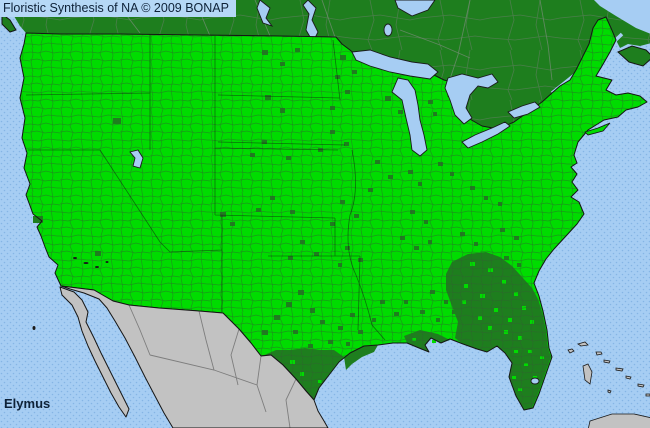  What do you see at coordinates (622, 17) in the screenshot?
I see `gulf-of-st-lawrence` at bounding box center [622, 17].